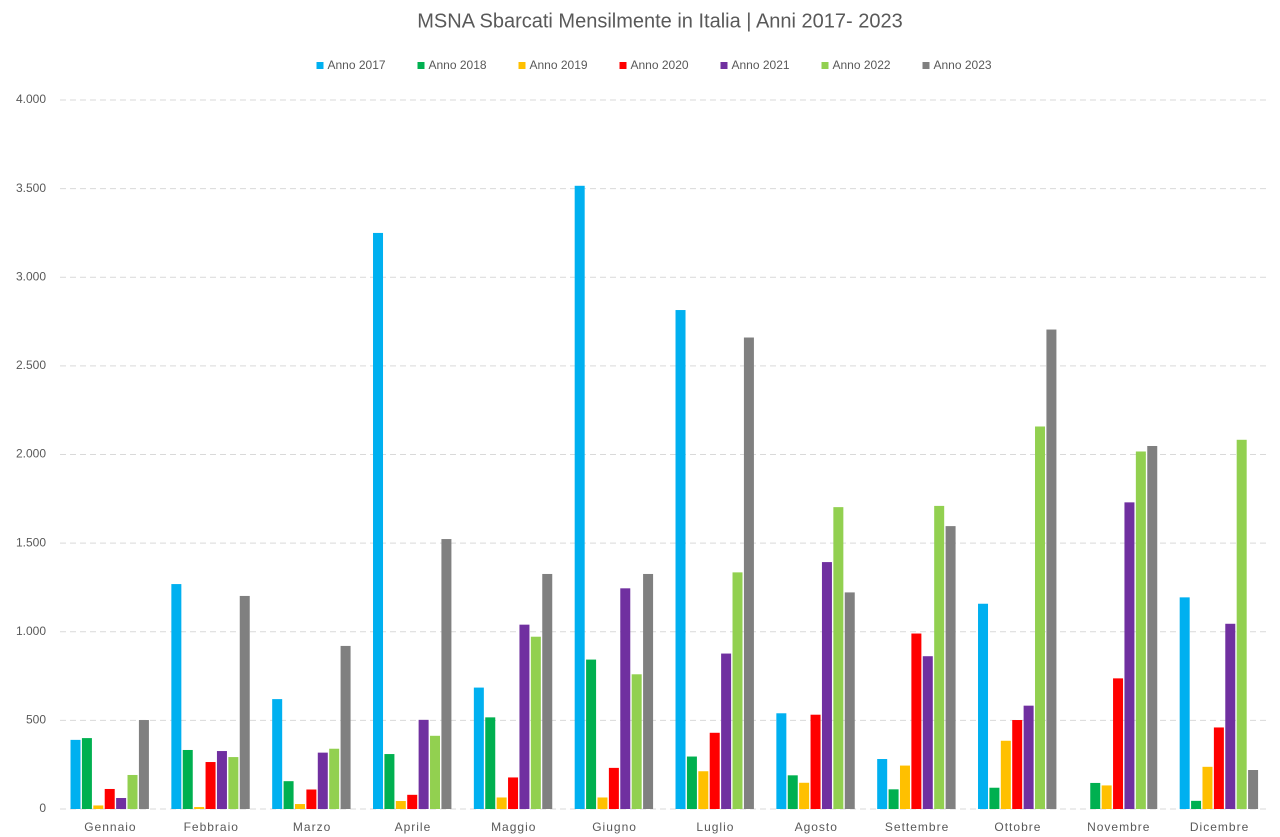 The image size is (1280, 837). Describe the element at coordinates (761, 65) in the screenshot. I see `legend-label: Anno 2021` at that location.